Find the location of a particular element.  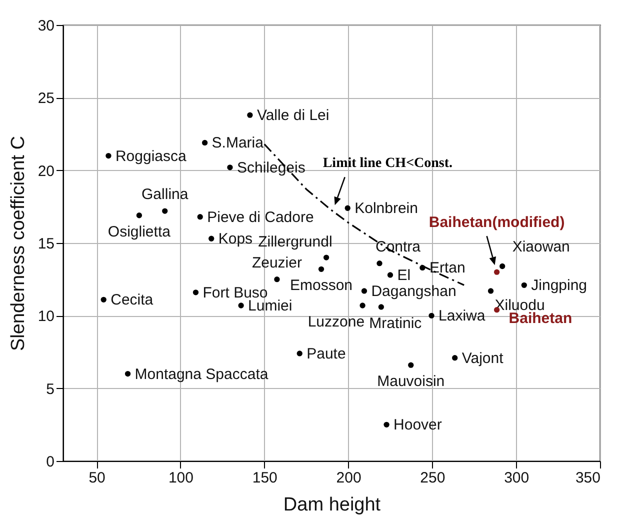

x-tick-label: 200 is located at coordinates (349, 478).